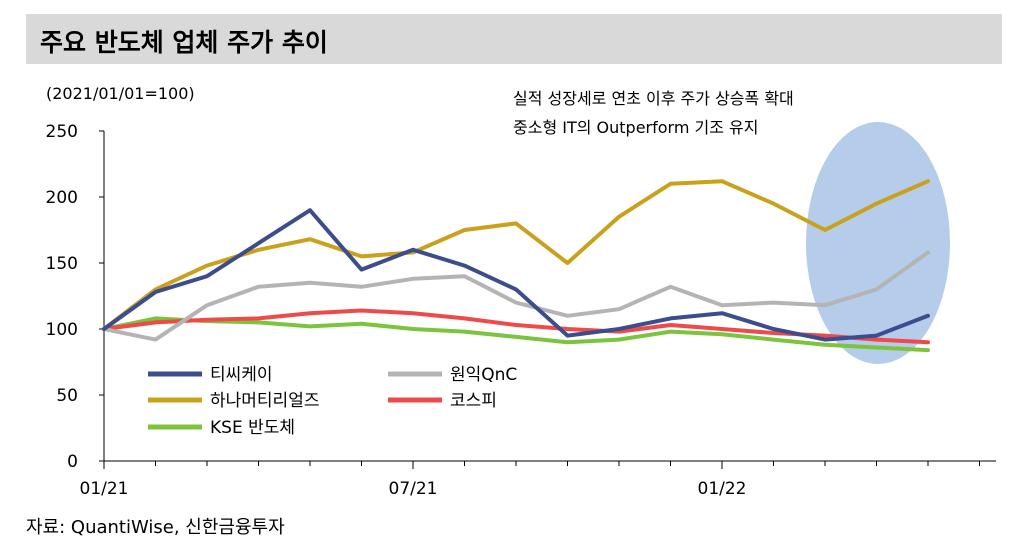  Describe the element at coordinates (62, 264) in the screenshot. I see `y-tick-label: 150` at that location.